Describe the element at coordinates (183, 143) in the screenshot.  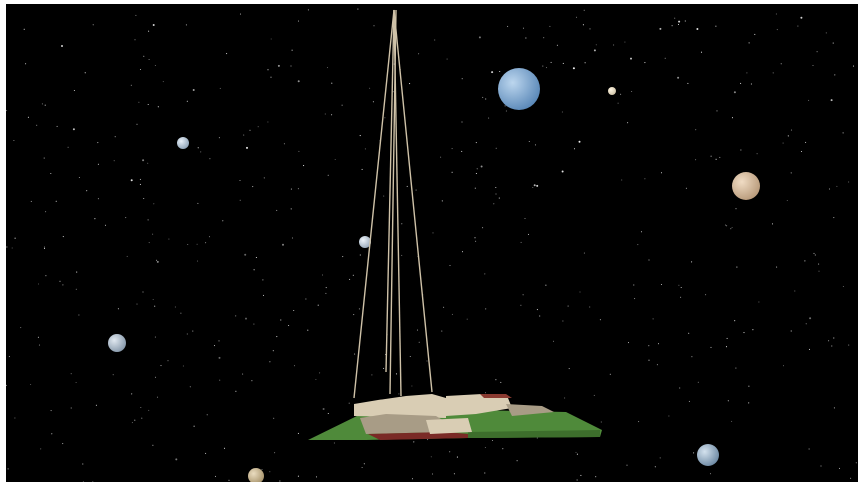
I see `icy-moon-upper-left` at that location.